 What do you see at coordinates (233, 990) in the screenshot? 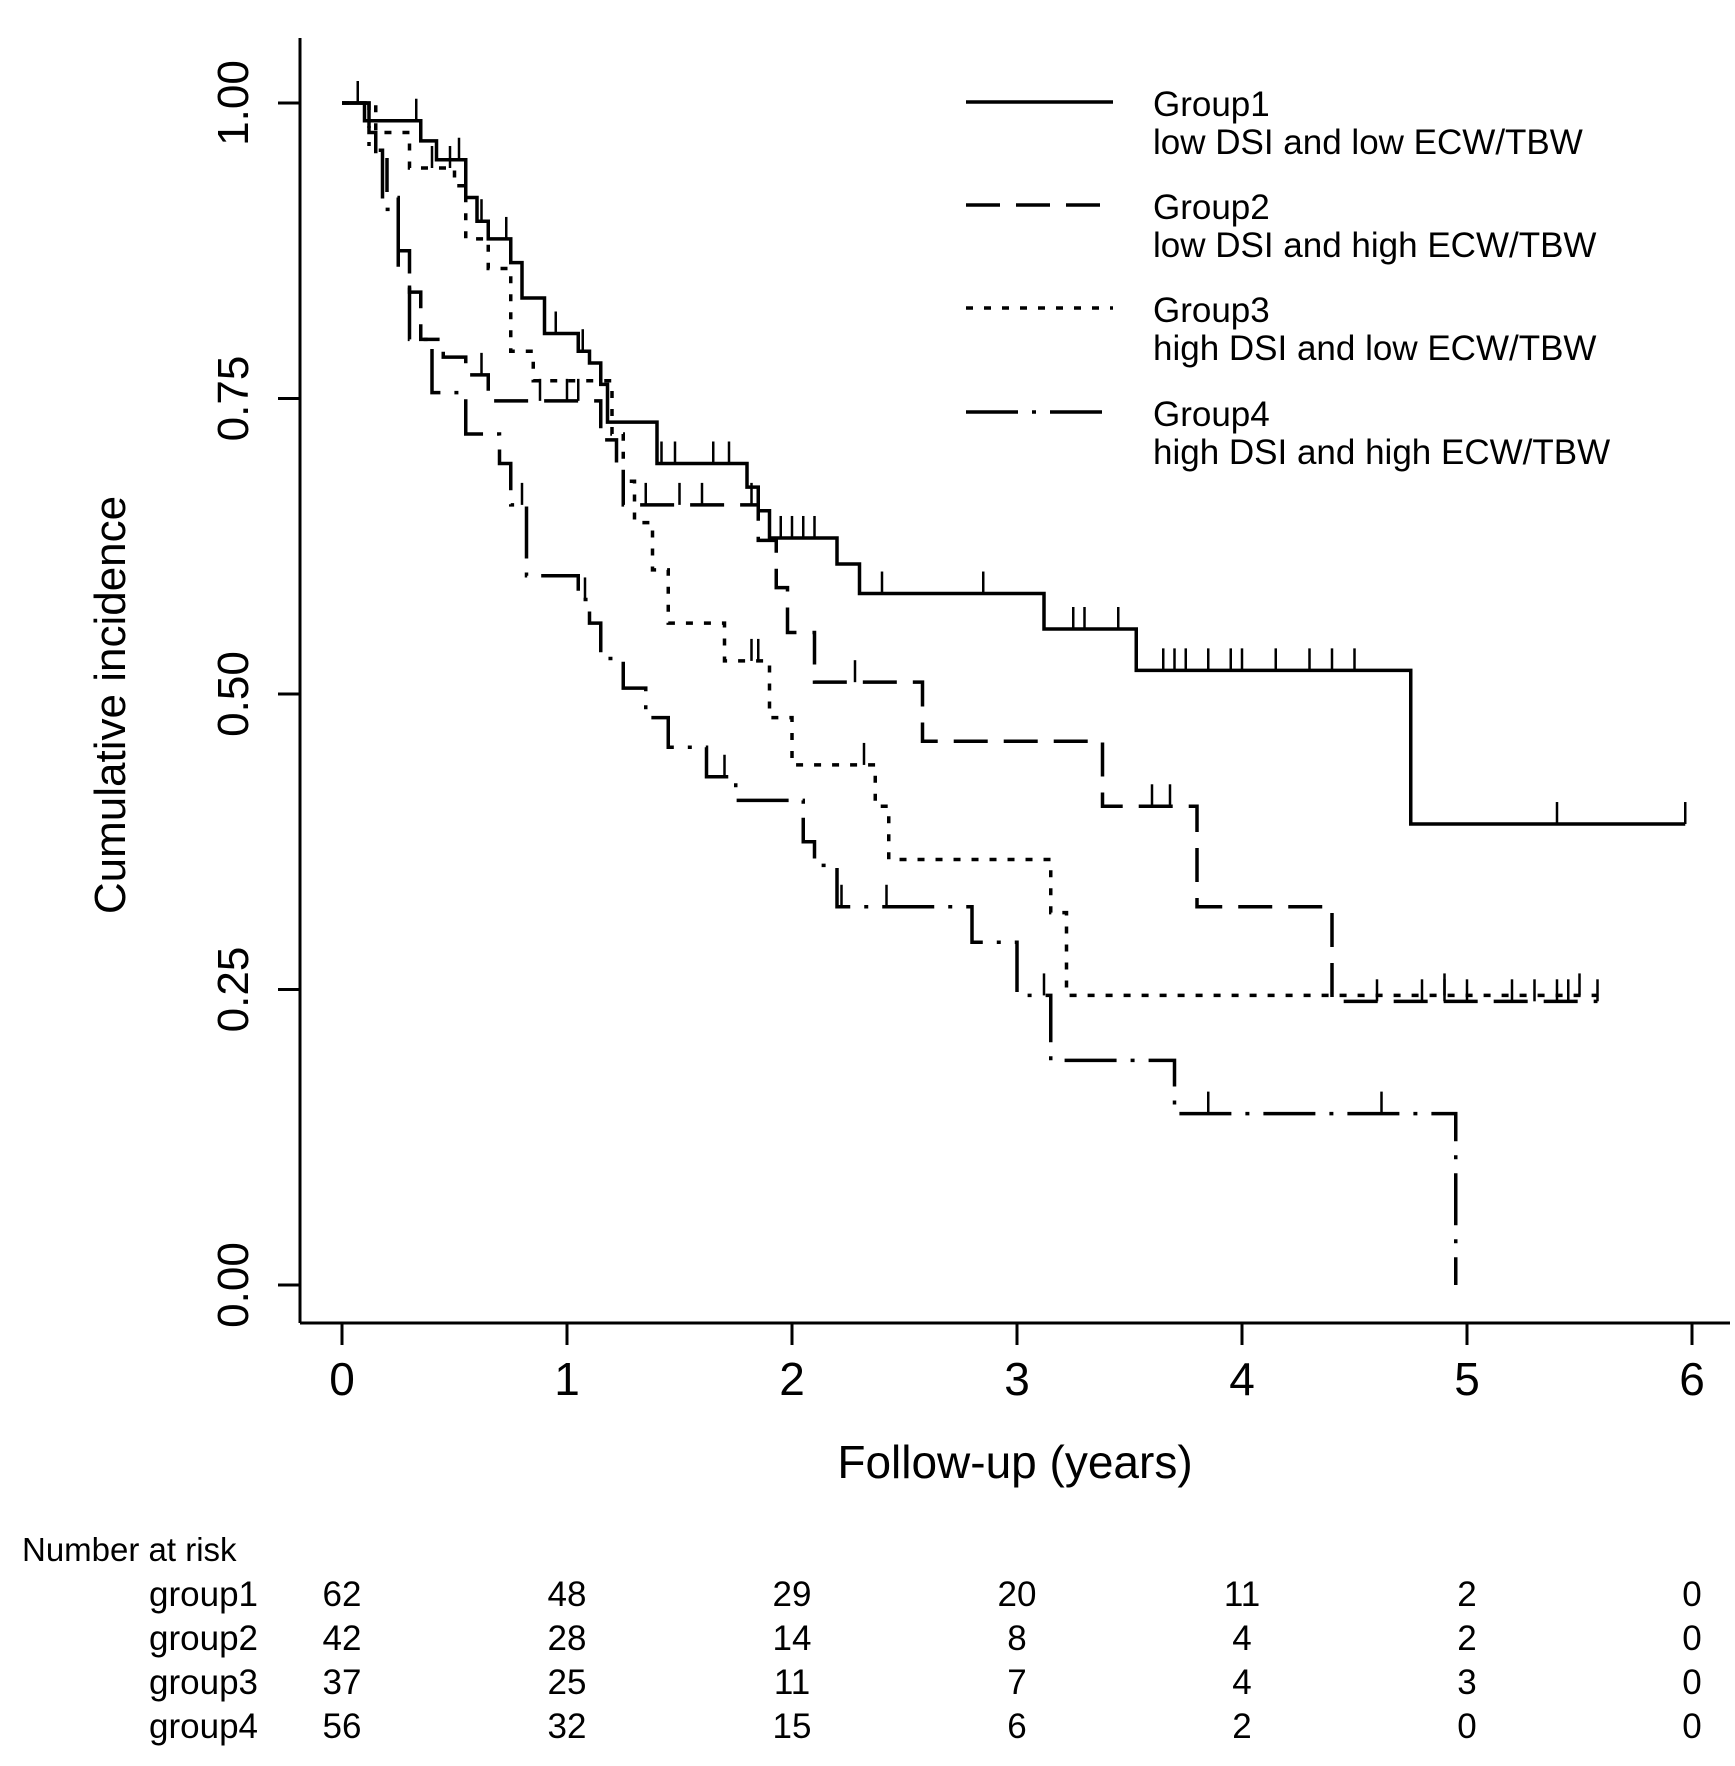
I see `y-tick-label: 0.25` at bounding box center [233, 990].